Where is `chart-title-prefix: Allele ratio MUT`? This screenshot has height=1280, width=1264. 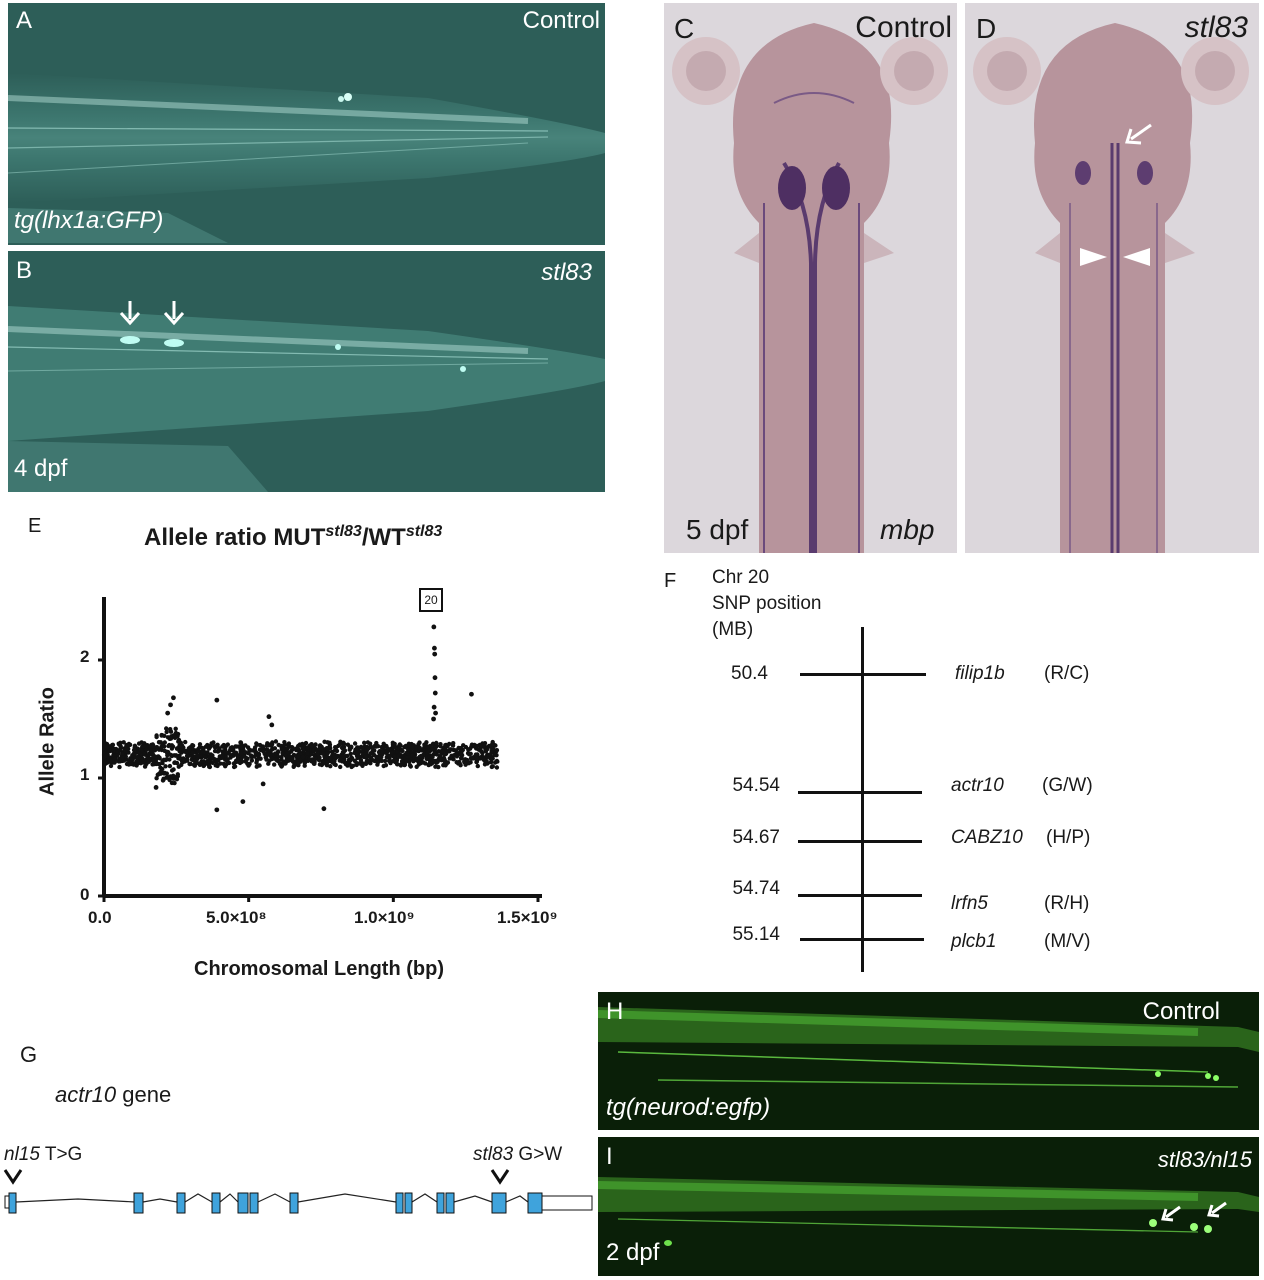 chart-title-prefix: Allele ratio MUT is located at coordinates (235, 537).